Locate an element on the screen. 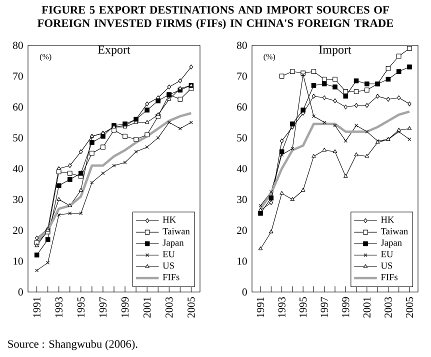 This screenshot has width=431, height=357. chart-title: Import is located at coordinates (335, 51).